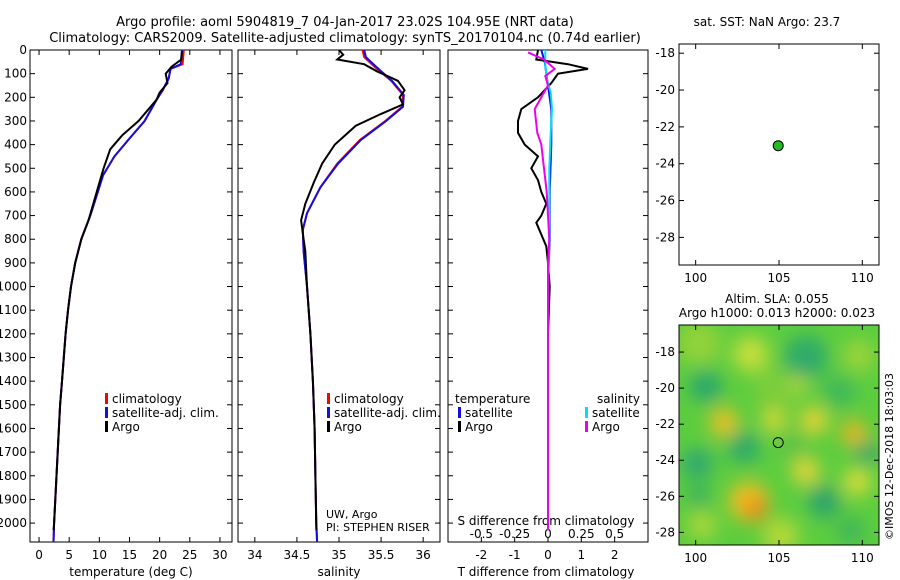 The height and width of the screenshot is (580, 900). What do you see at coordinates (616, 413) in the screenshot?
I see `difference-legend-salinity-label: satellite` at bounding box center [616, 413].